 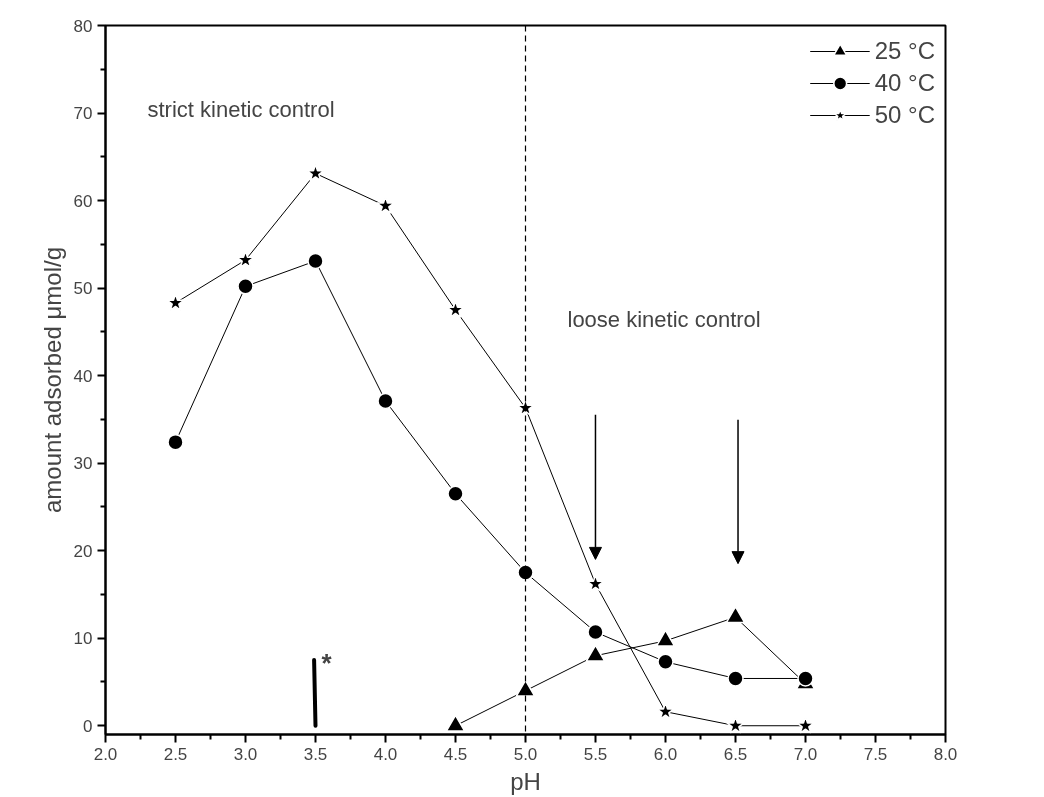 What do you see at coordinates (875, 754) in the screenshot?
I see `x-tick-label: 7.5` at bounding box center [875, 754].